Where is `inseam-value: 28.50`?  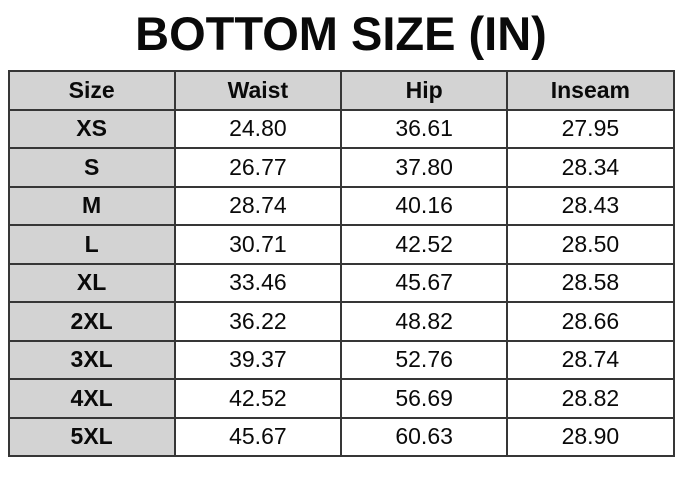
inseam-value: 28.50 is located at coordinates (590, 244).